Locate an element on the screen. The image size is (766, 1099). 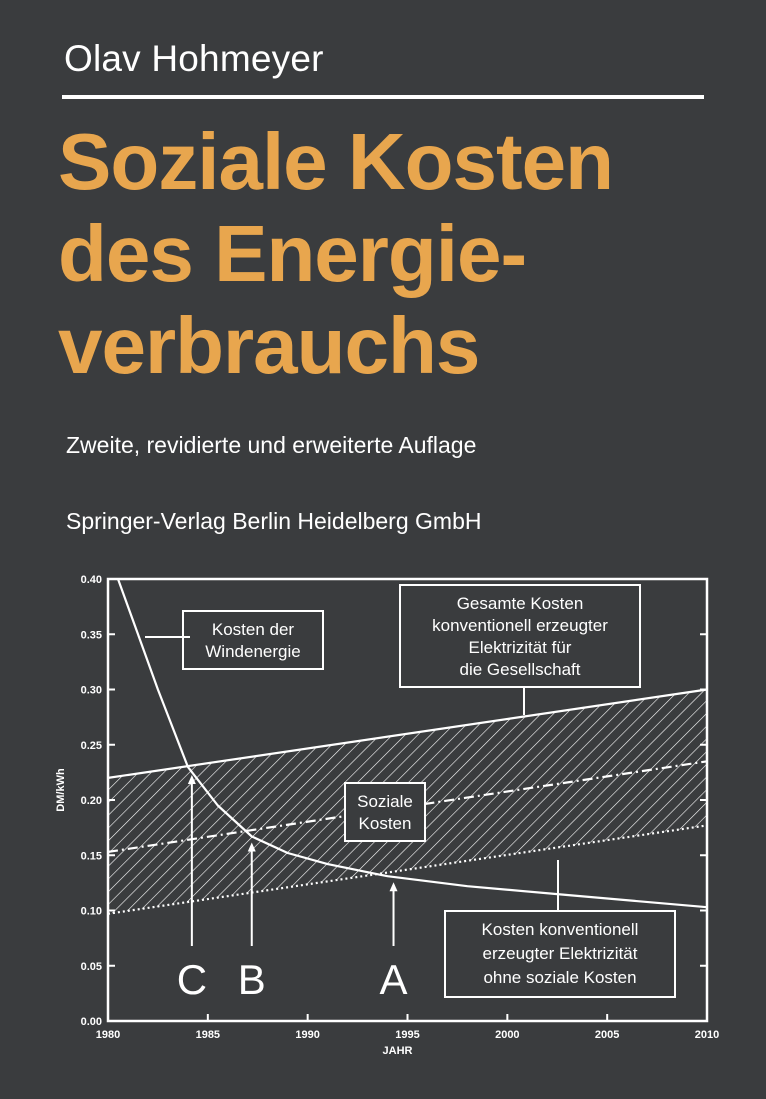
x-tick-label: 1985 is located at coordinates (208, 1035).